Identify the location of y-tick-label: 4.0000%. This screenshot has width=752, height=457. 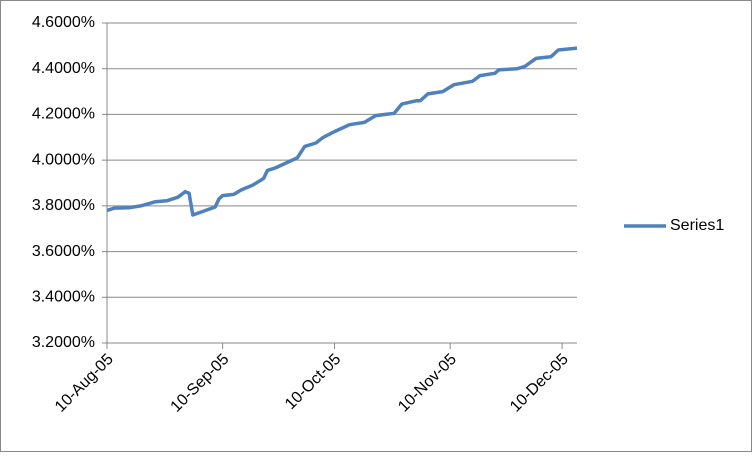
(63, 159).